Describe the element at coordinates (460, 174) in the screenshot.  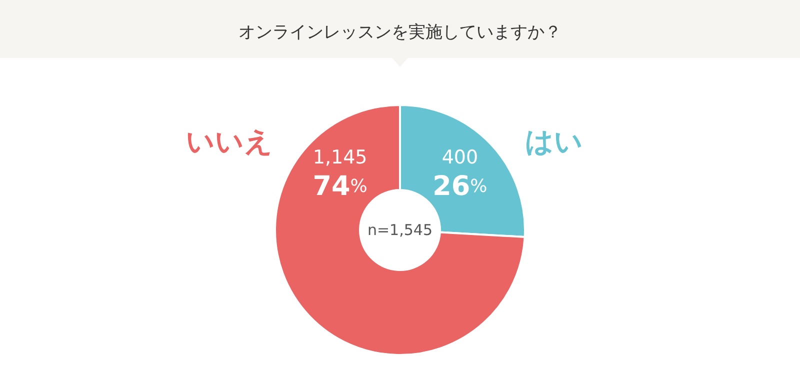
I see `data-label: 400 26%` at that location.